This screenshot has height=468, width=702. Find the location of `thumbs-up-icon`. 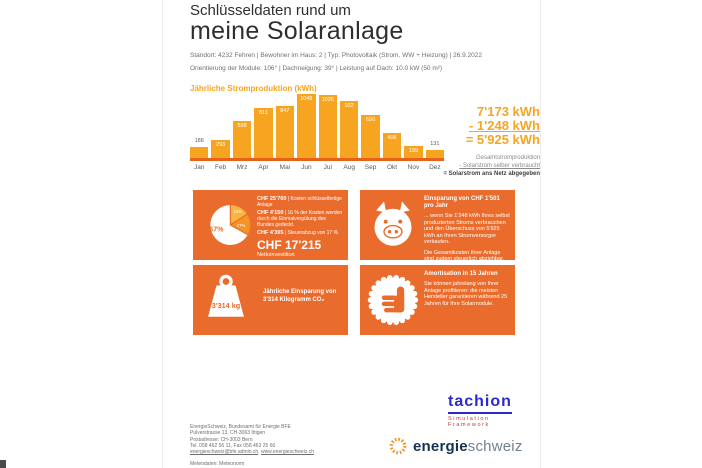

thumbs-up-icon is located at coordinates (393, 300).